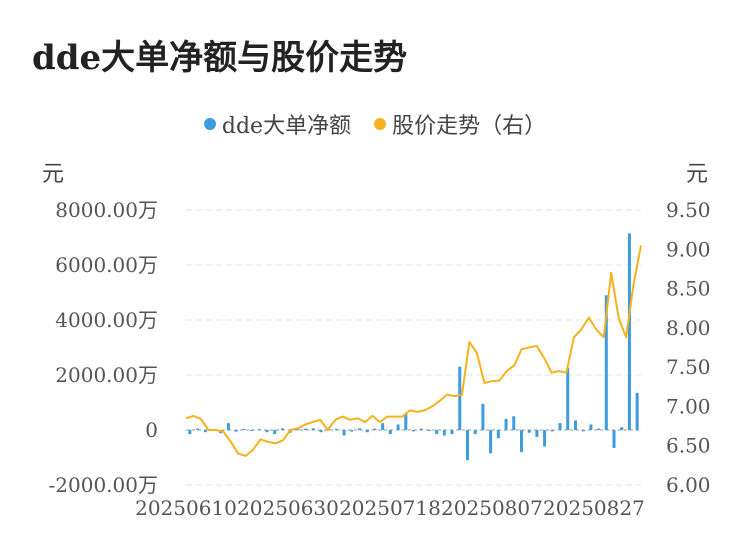 Image resolution: width=750 pixels, height=558 pixels. Describe the element at coordinates (380, 124) in the screenshot. I see `line-series-marker-icon` at that location.